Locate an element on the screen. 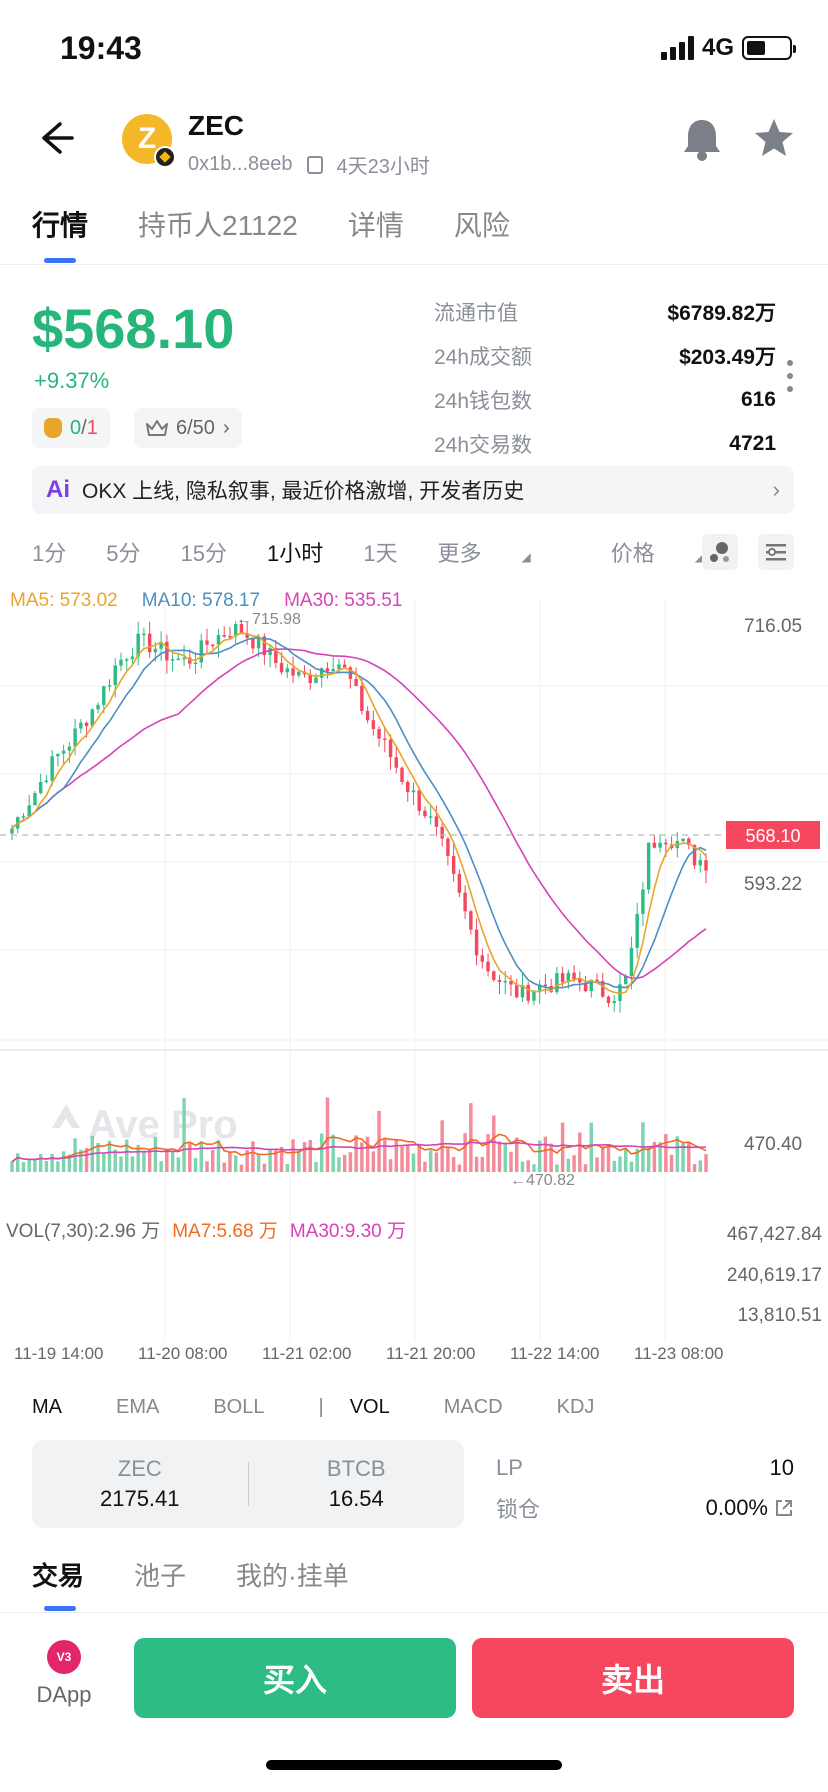 The image size is (828, 1792). stat-row: 24h钱包数 616 is located at coordinates (605, 400).